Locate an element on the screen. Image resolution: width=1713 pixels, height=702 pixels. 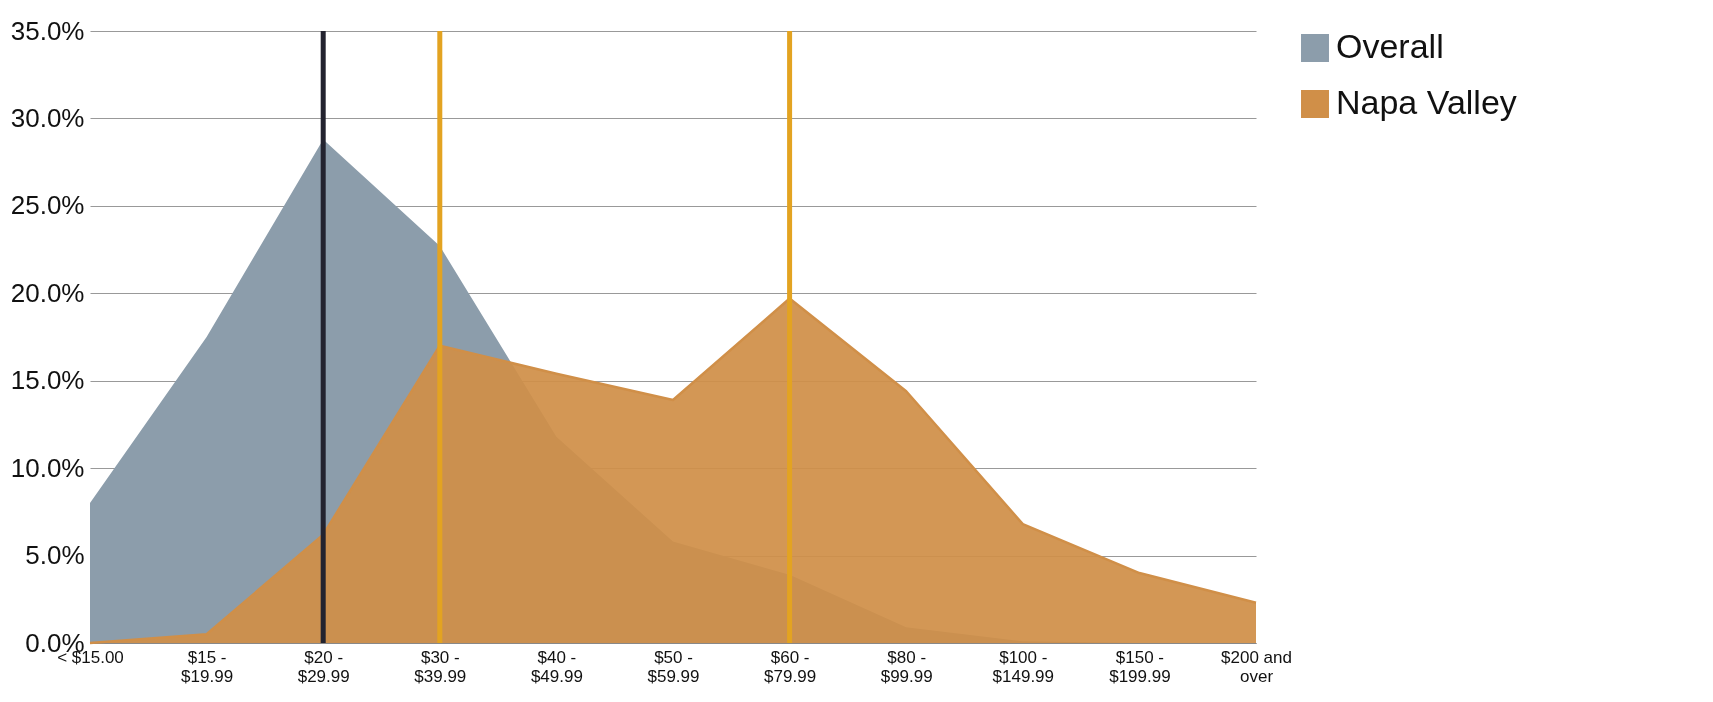
y-tick-label: 20.0% is located at coordinates (47, 292).